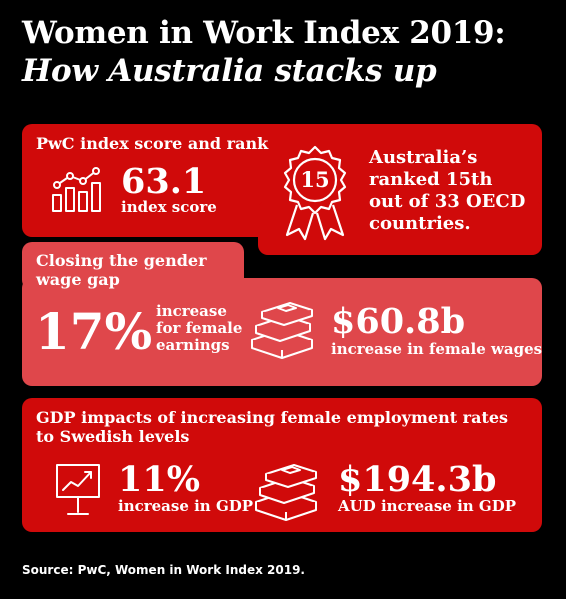 Image resolution: width=566 pixels, height=599 pixels. What do you see at coordinates (78, 489) in the screenshot?
I see `presentation-board-icon` at bounding box center [78, 489].